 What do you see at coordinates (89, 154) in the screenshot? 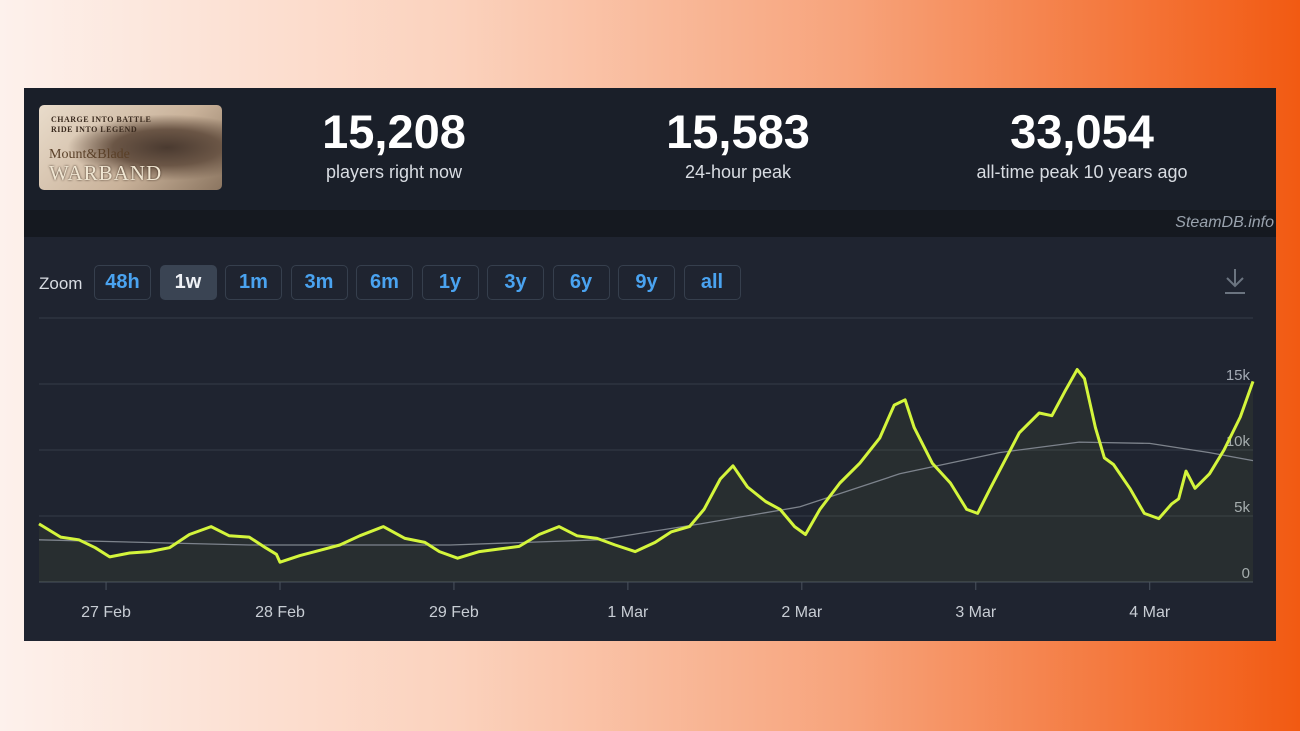
I see `logo-title: Mount&Blade` at bounding box center [89, 154].